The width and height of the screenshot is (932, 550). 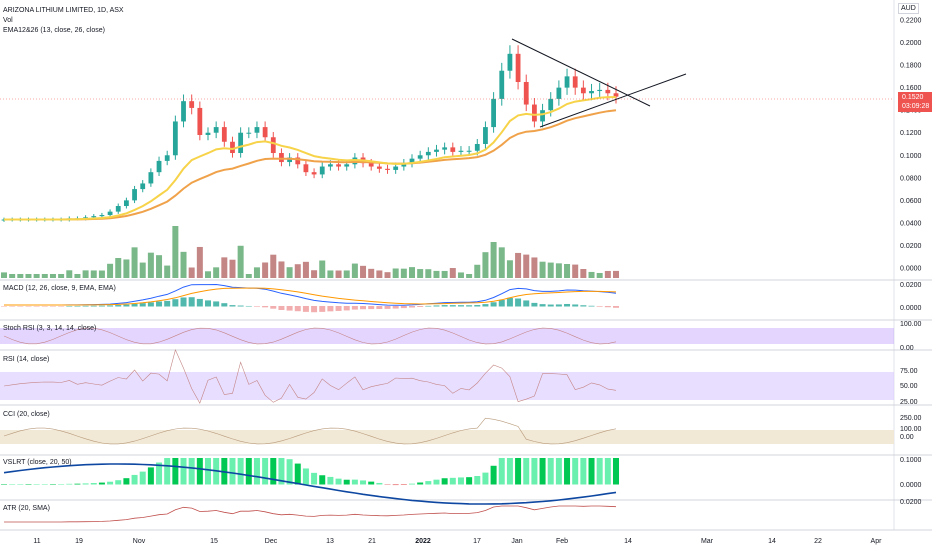 What do you see at coordinates (447, 437) in the screenshot?
I see `cci-band` at bounding box center [447, 437].